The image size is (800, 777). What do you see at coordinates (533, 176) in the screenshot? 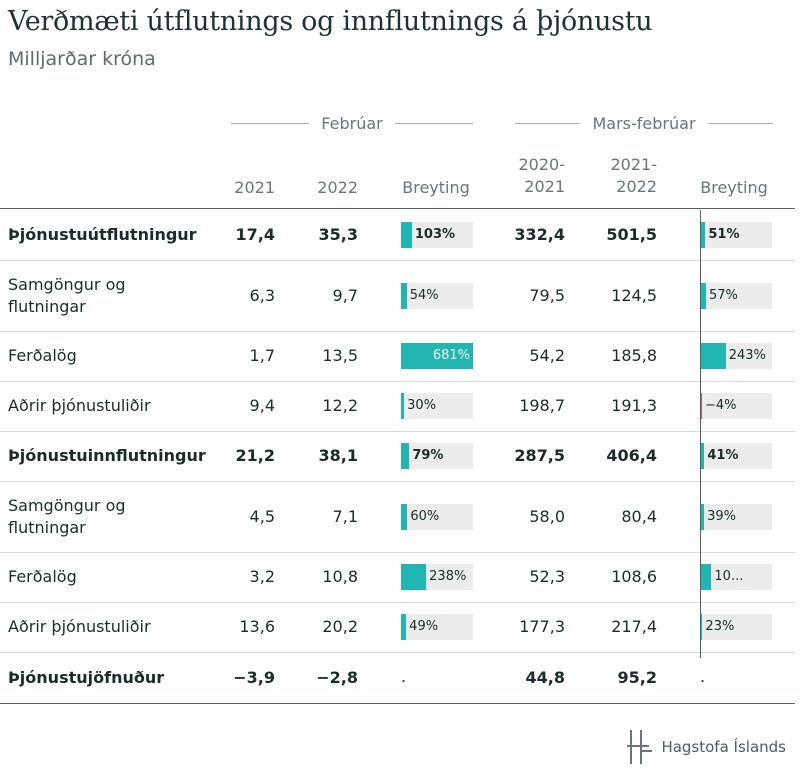
I see `column-header-2020-2021: 2020- 2021` at bounding box center [533, 176].